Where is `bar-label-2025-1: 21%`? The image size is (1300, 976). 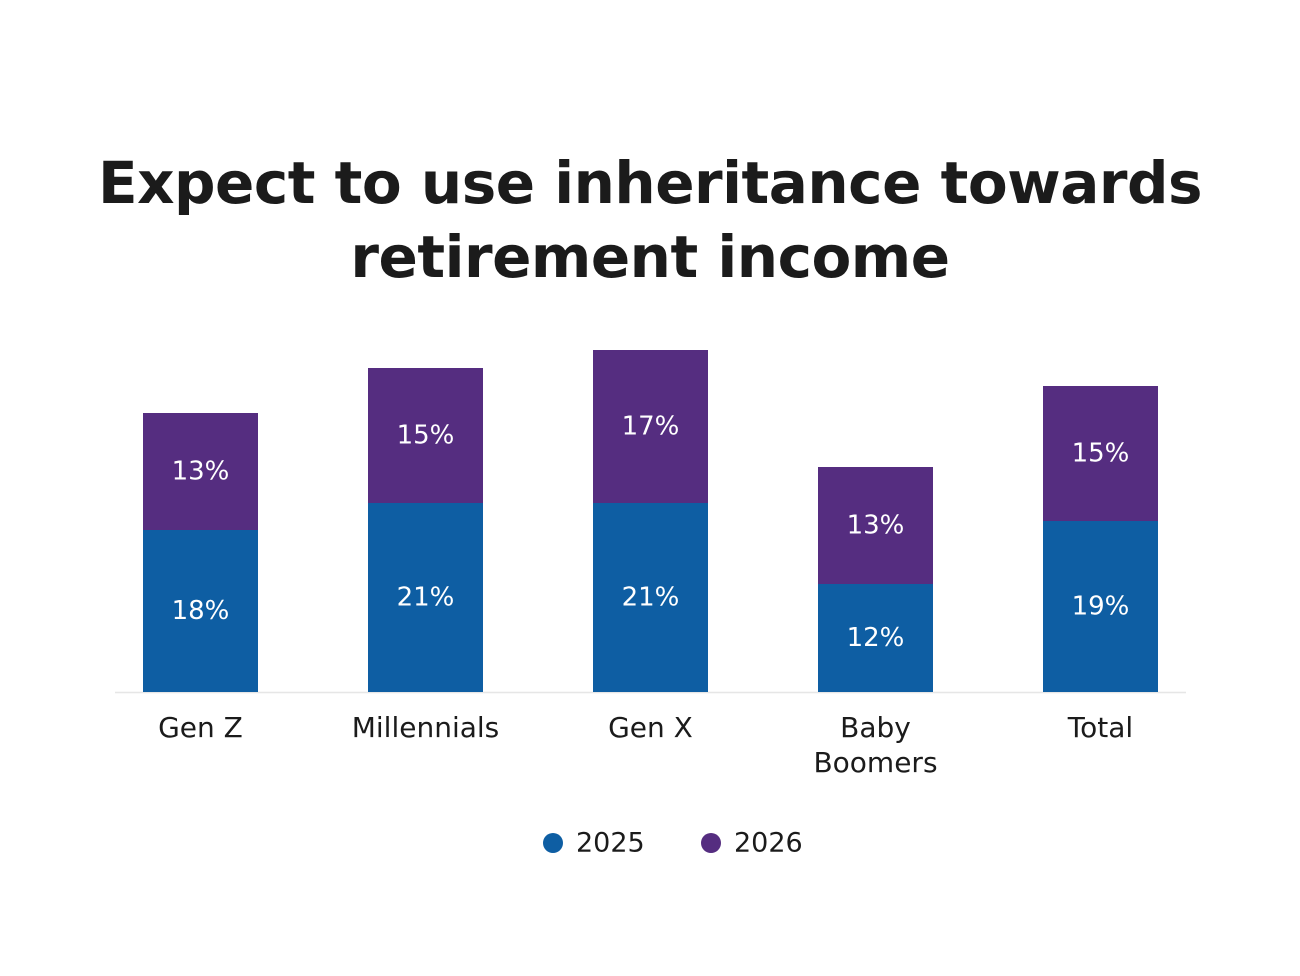 bar-label-2025-1: 21% is located at coordinates (426, 598).